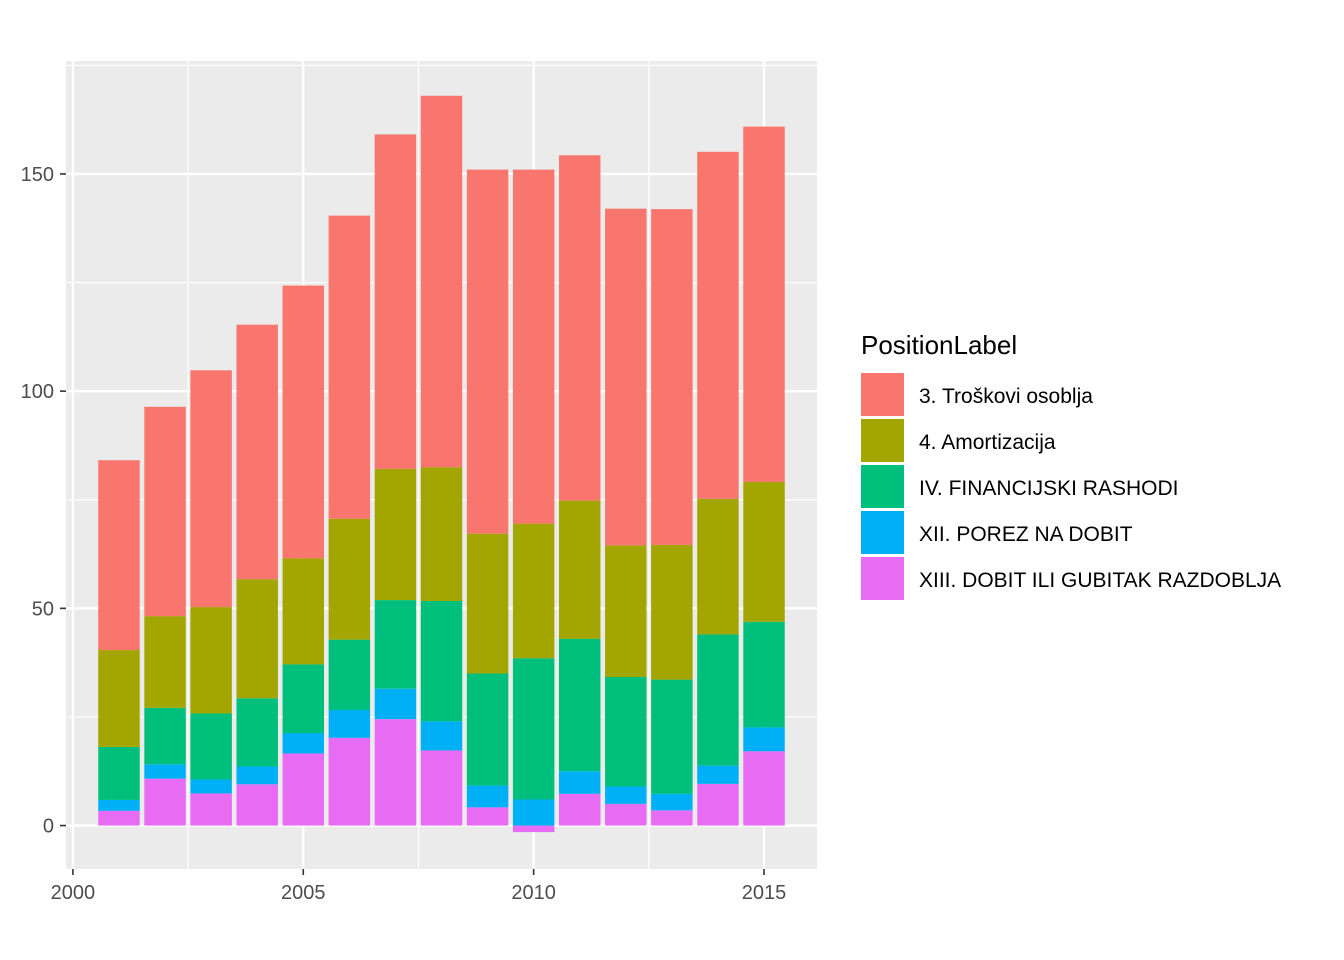  What do you see at coordinates (37, 175) in the screenshot?
I see `y-tick-label: 150` at bounding box center [37, 175].